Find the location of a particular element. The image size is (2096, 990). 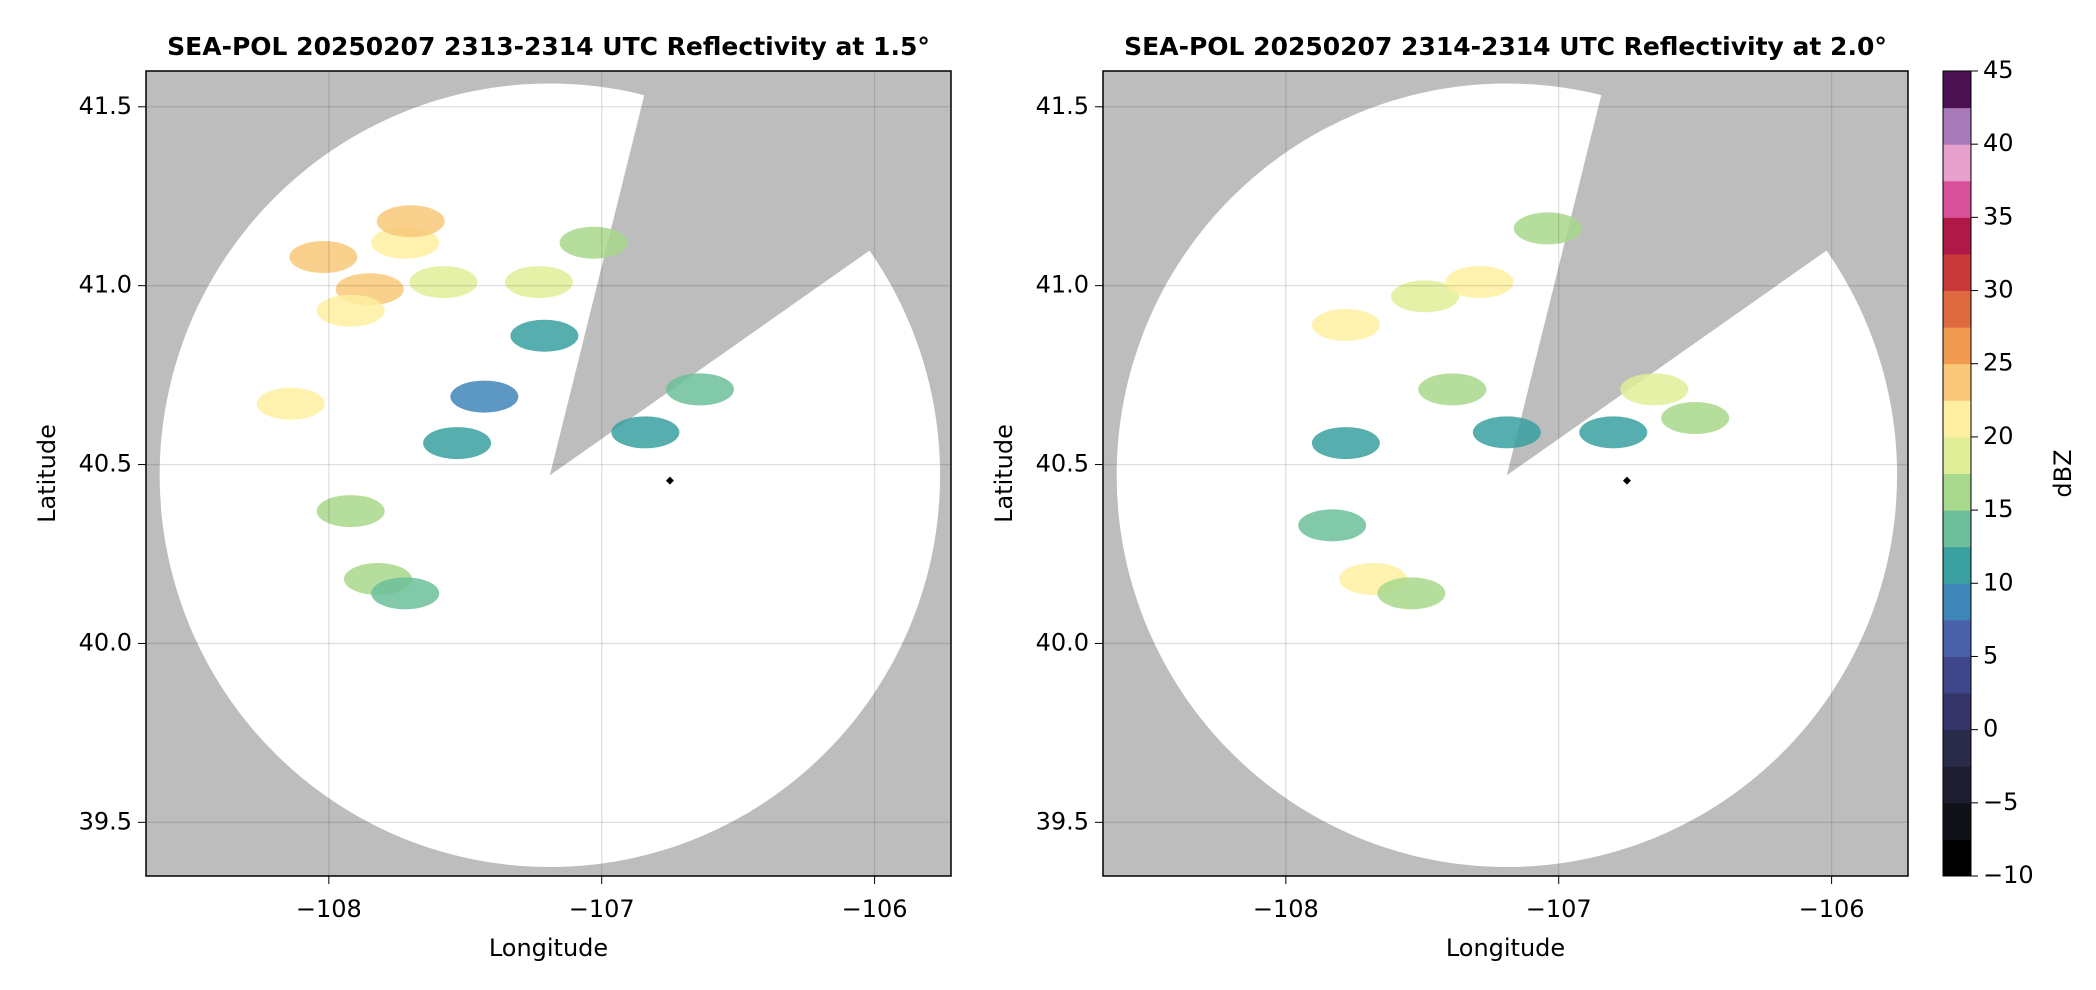

colorbar-tick-label: 40 is located at coordinates (1998, 143).